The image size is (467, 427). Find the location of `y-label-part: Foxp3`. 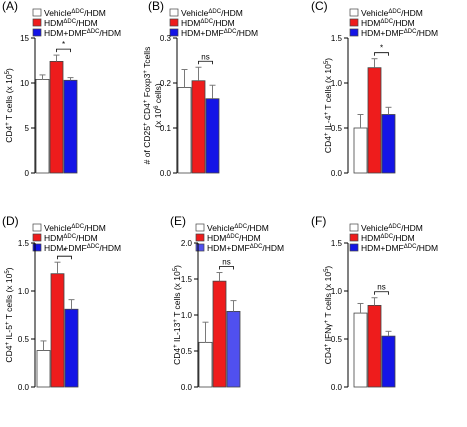

y-label-part: Foxp3 is located at coordinates (147, 86).